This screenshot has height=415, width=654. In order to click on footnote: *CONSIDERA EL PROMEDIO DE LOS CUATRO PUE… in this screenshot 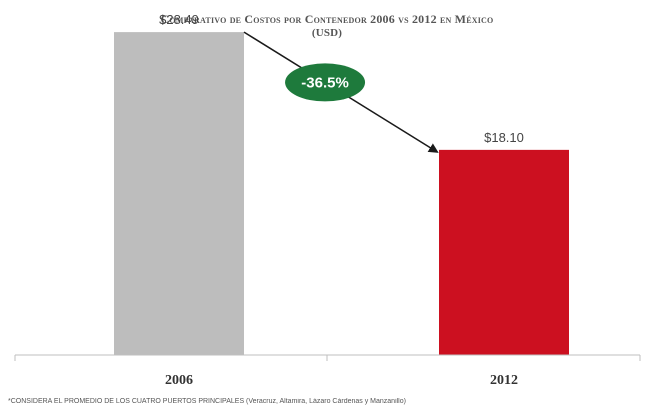, I will do `click(207, 401)`.